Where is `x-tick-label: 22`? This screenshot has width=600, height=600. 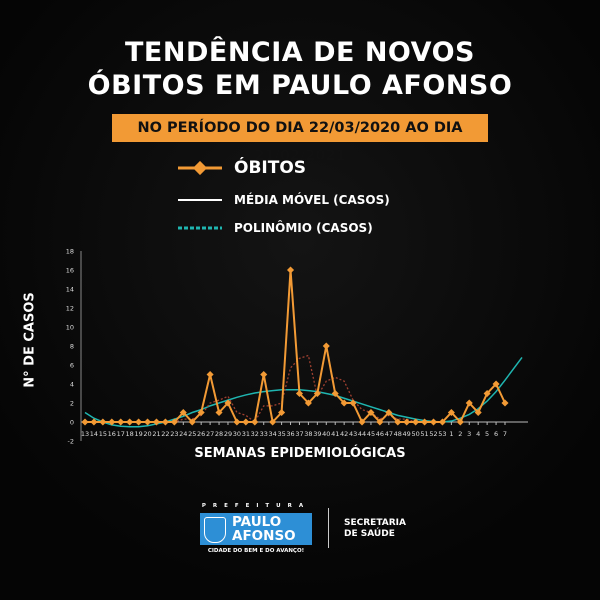 x-tick-label: 22 is located at coordinates (165, 434).